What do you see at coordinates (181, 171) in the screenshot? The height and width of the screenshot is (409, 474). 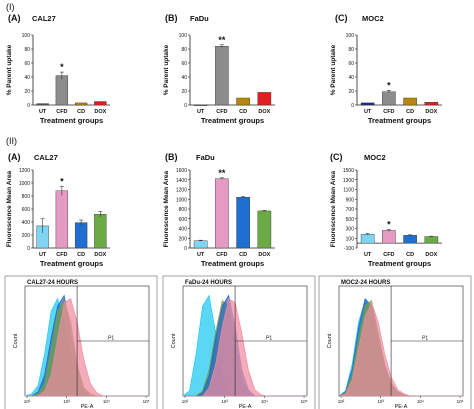 I see `y-tick-label: 1600` at bounding box center [181, 171].